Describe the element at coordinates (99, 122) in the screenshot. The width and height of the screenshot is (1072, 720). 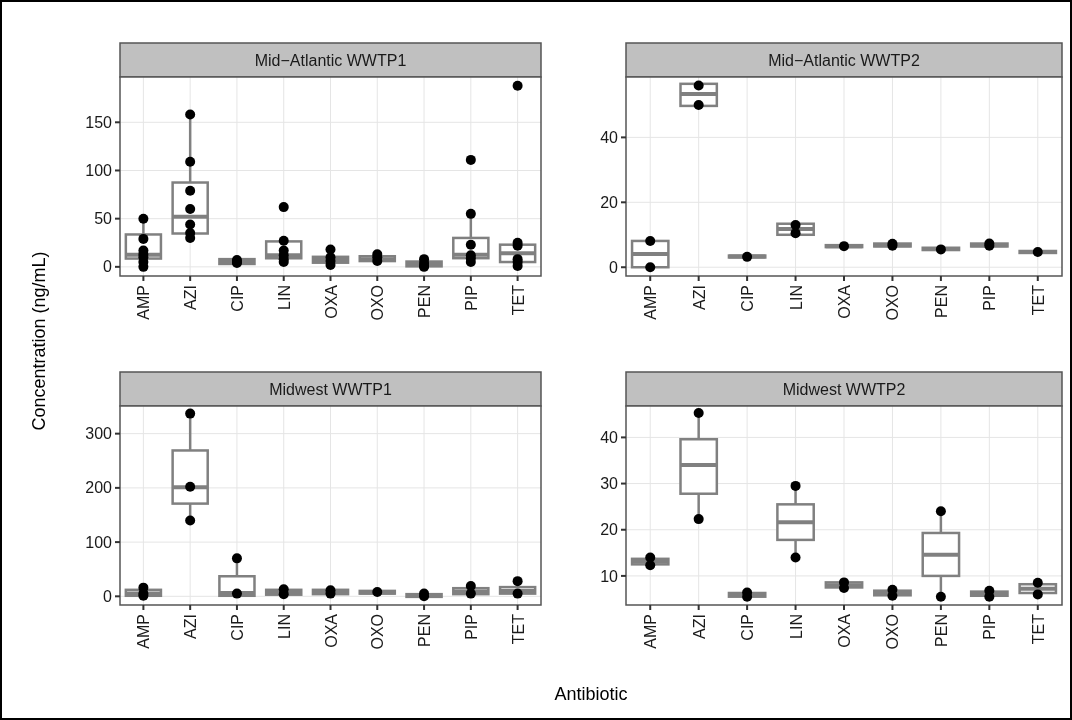
I see `y-tick-label: 150` at that location.